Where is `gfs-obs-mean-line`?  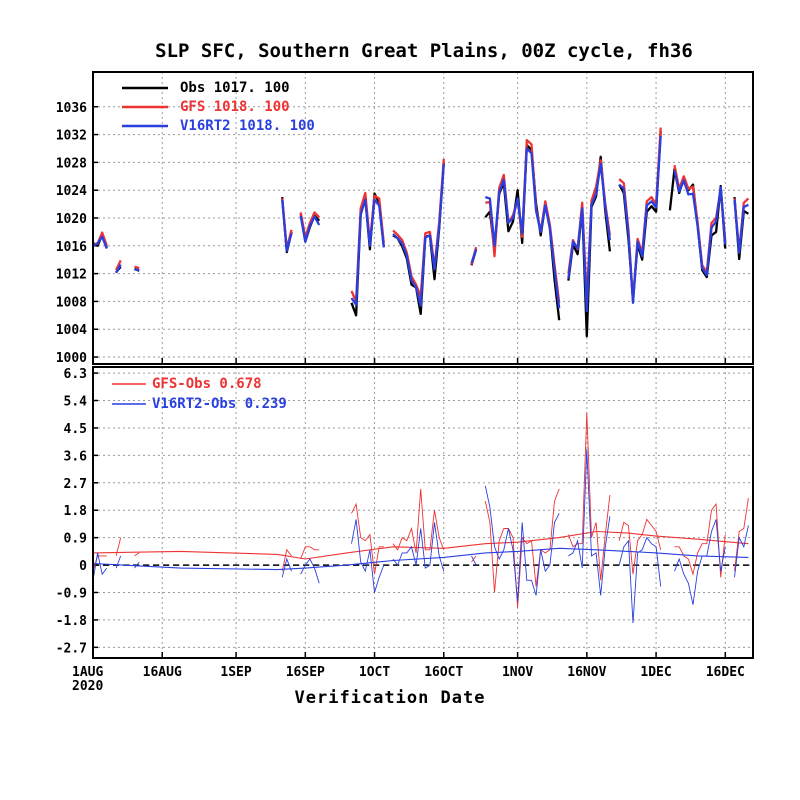 gfs-obs-mean-line is located at coordinates (420, 545).